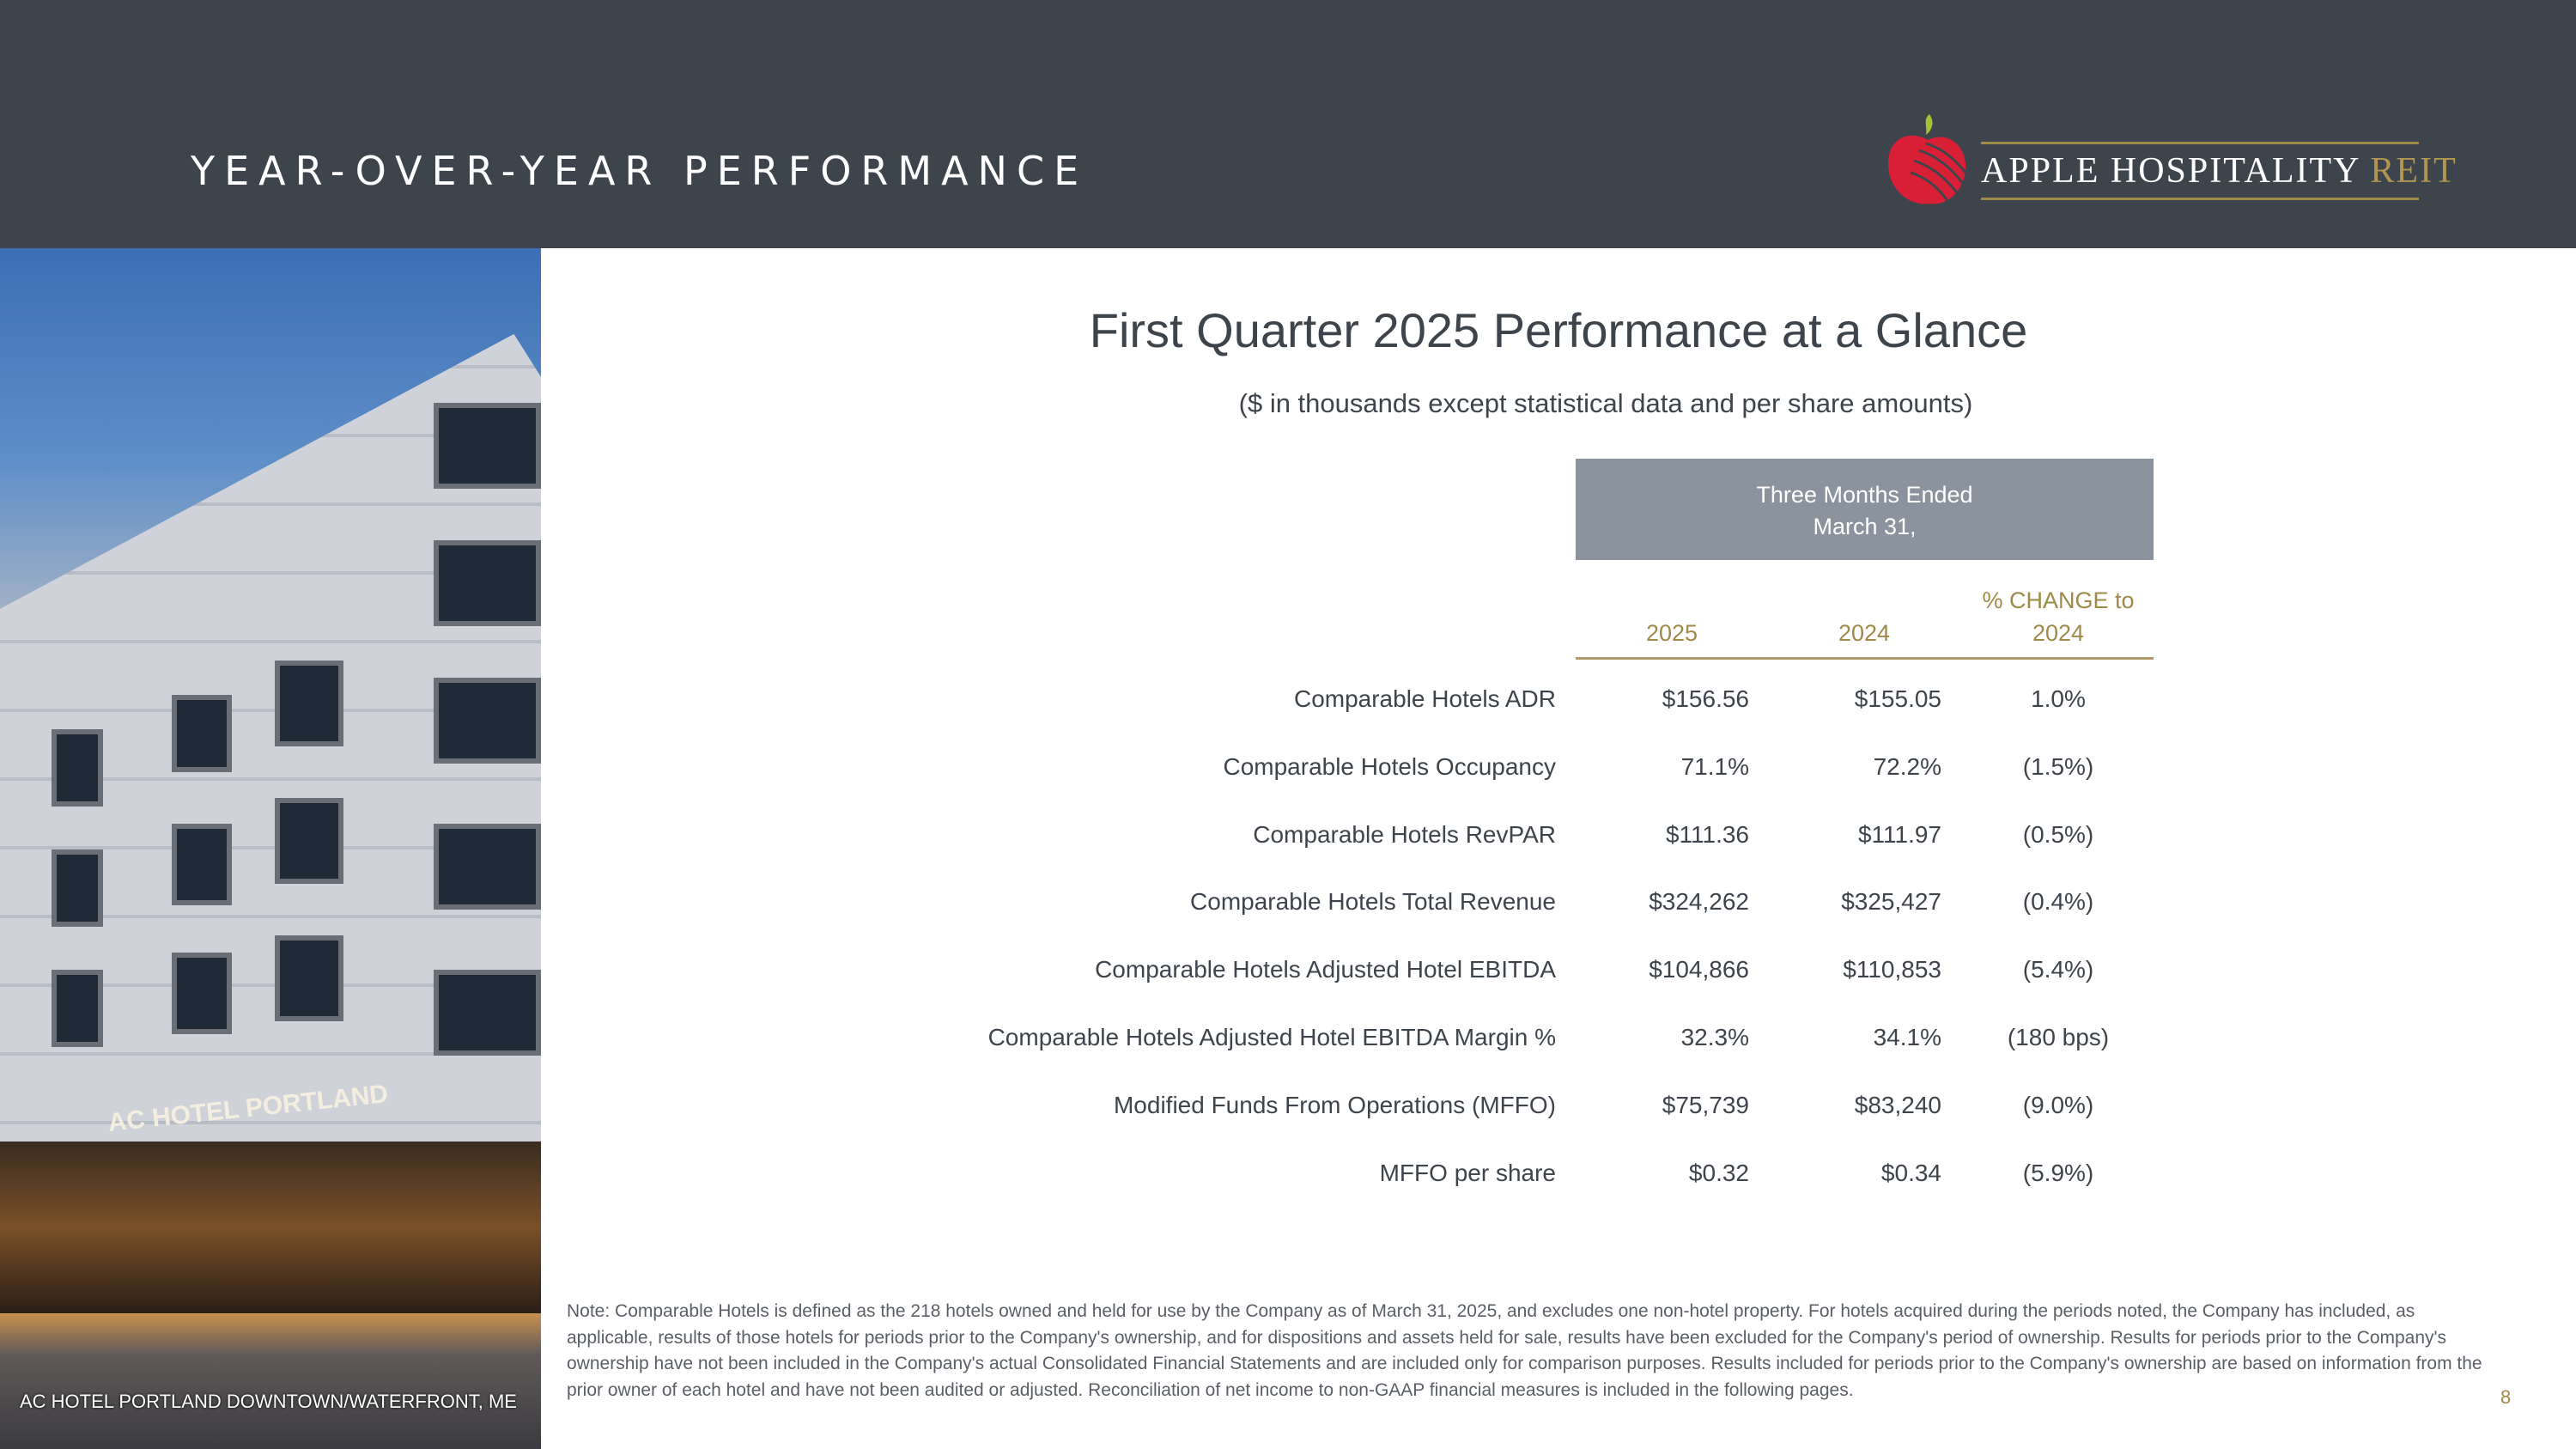 This screenshot has height=1449, width=2576. Describe the element at coordinates (2058, 1172) in the screenshot. I see `percent-change: (5.9%)` at that location.